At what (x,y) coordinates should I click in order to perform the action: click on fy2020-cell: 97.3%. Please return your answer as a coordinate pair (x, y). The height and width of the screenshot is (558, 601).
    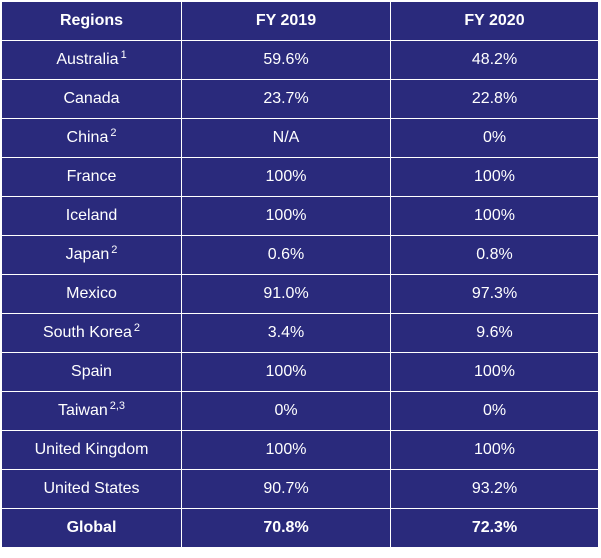
    Looking at the image, I should click on (494, 294).